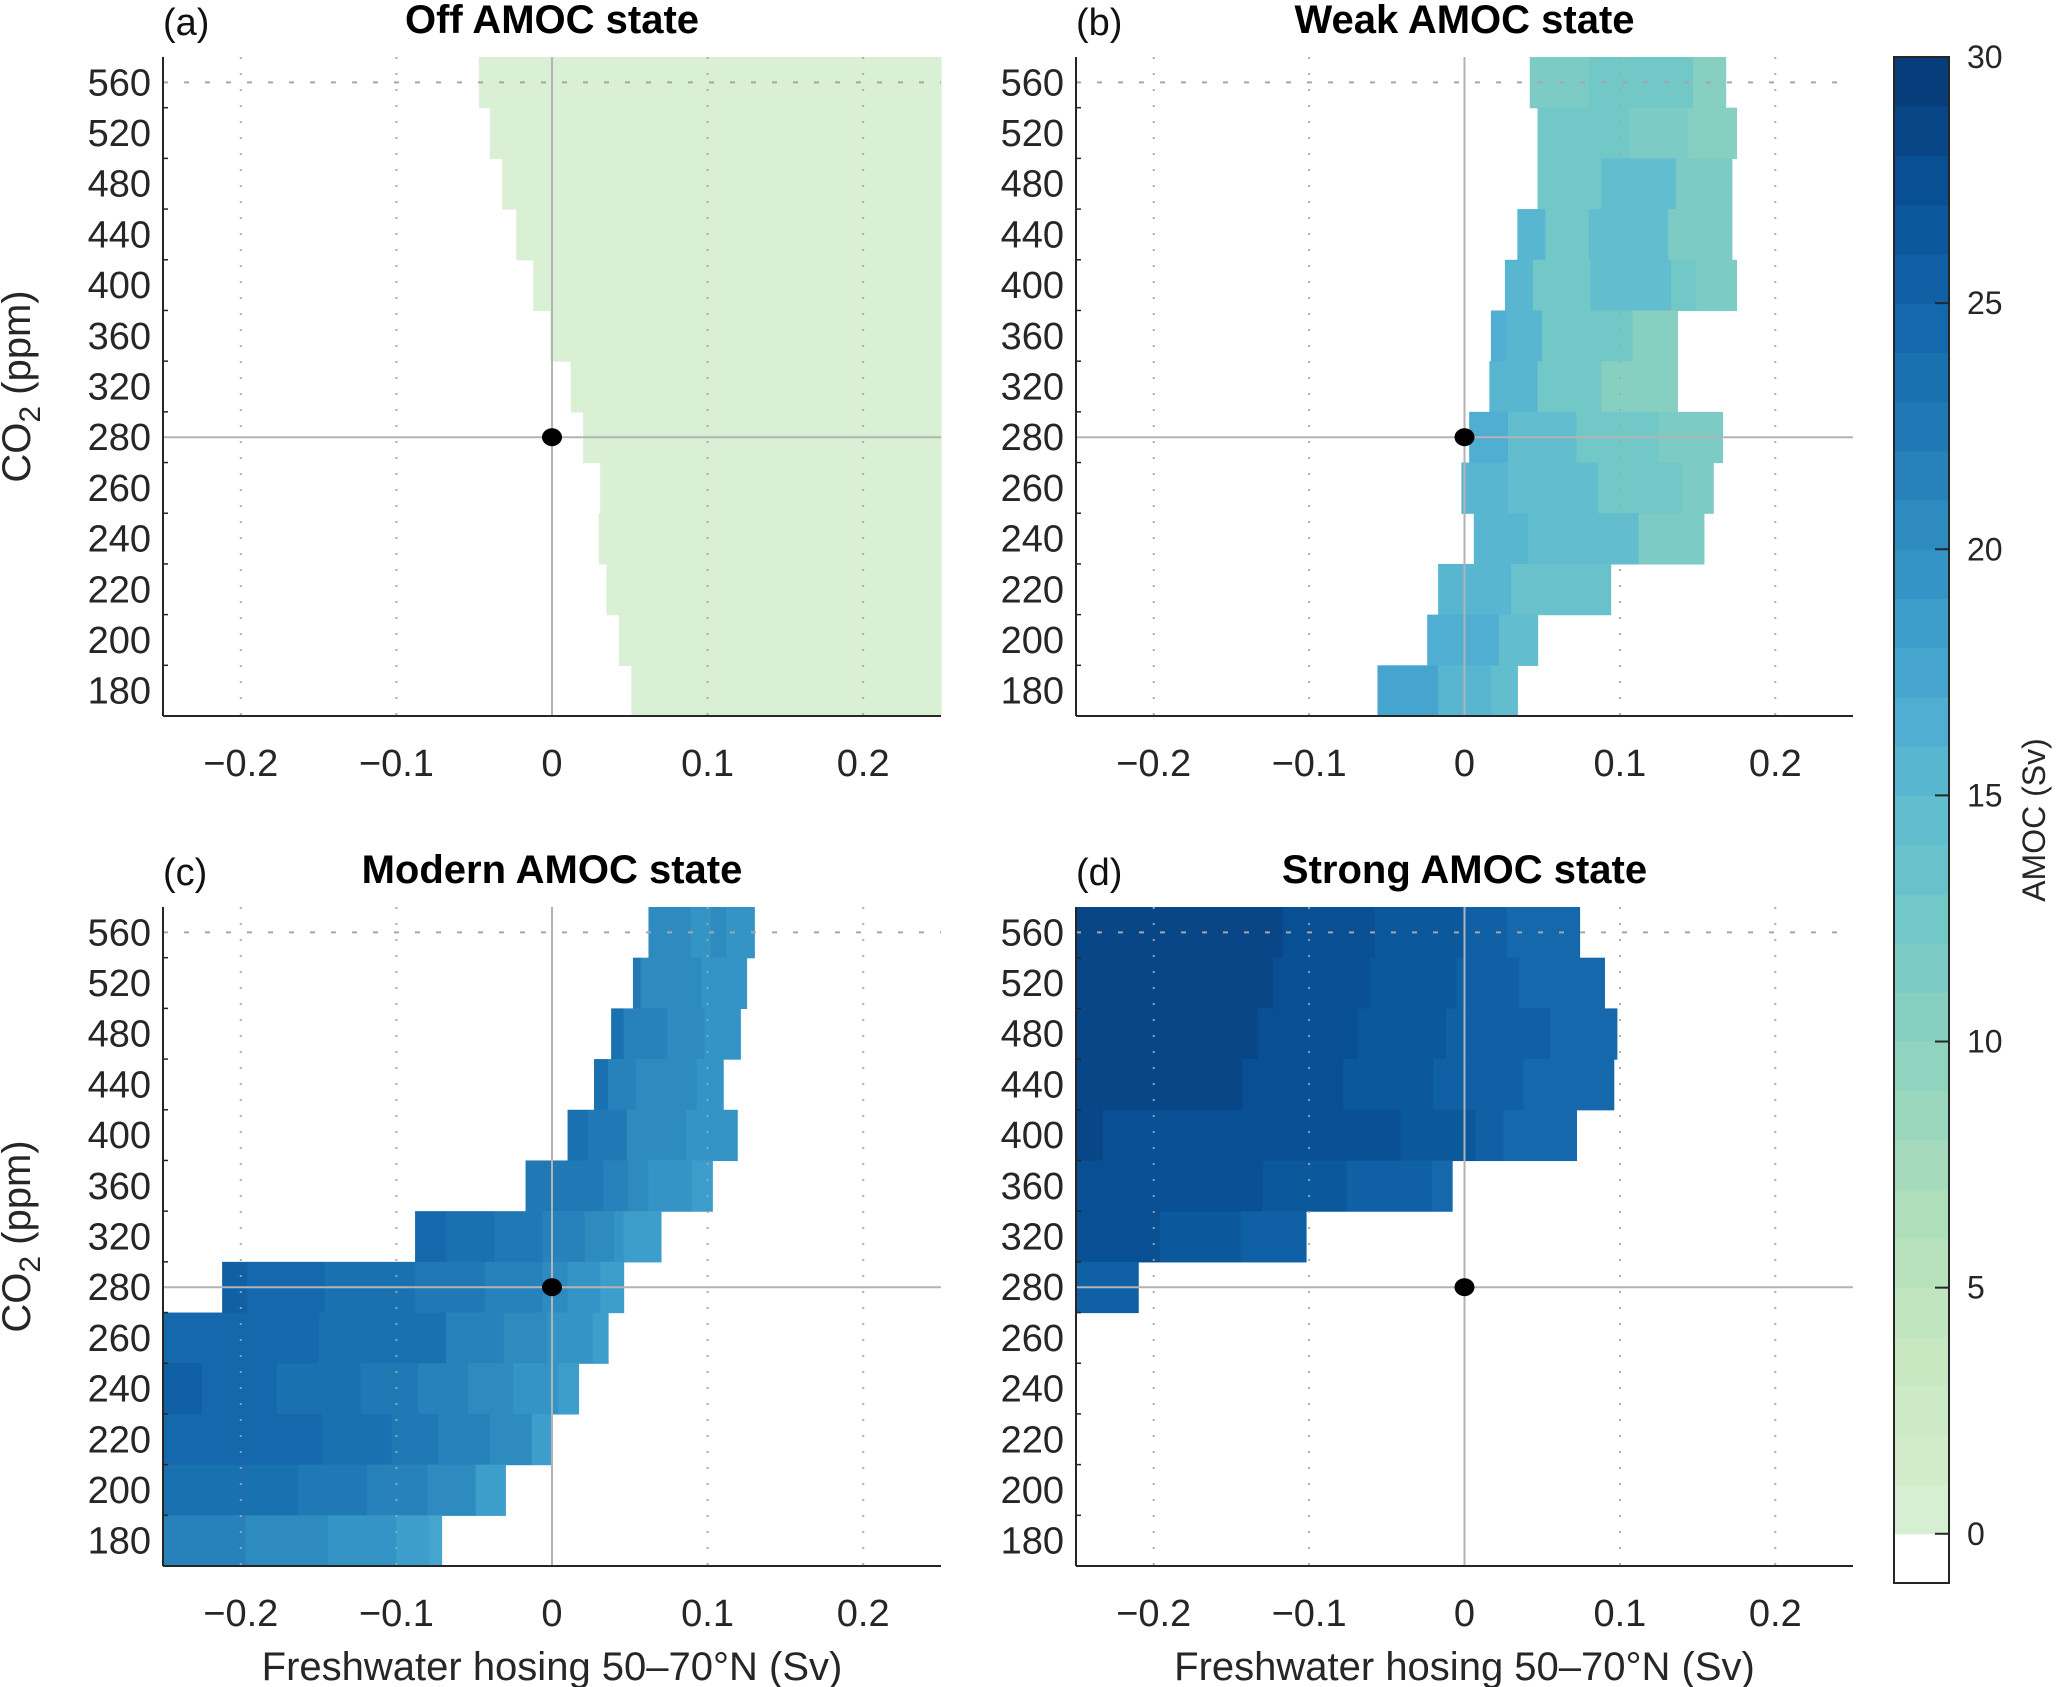  Describe the element at coordinates (1032, 438) in the screenshot. I see `y-tick-label: 280` at that location.